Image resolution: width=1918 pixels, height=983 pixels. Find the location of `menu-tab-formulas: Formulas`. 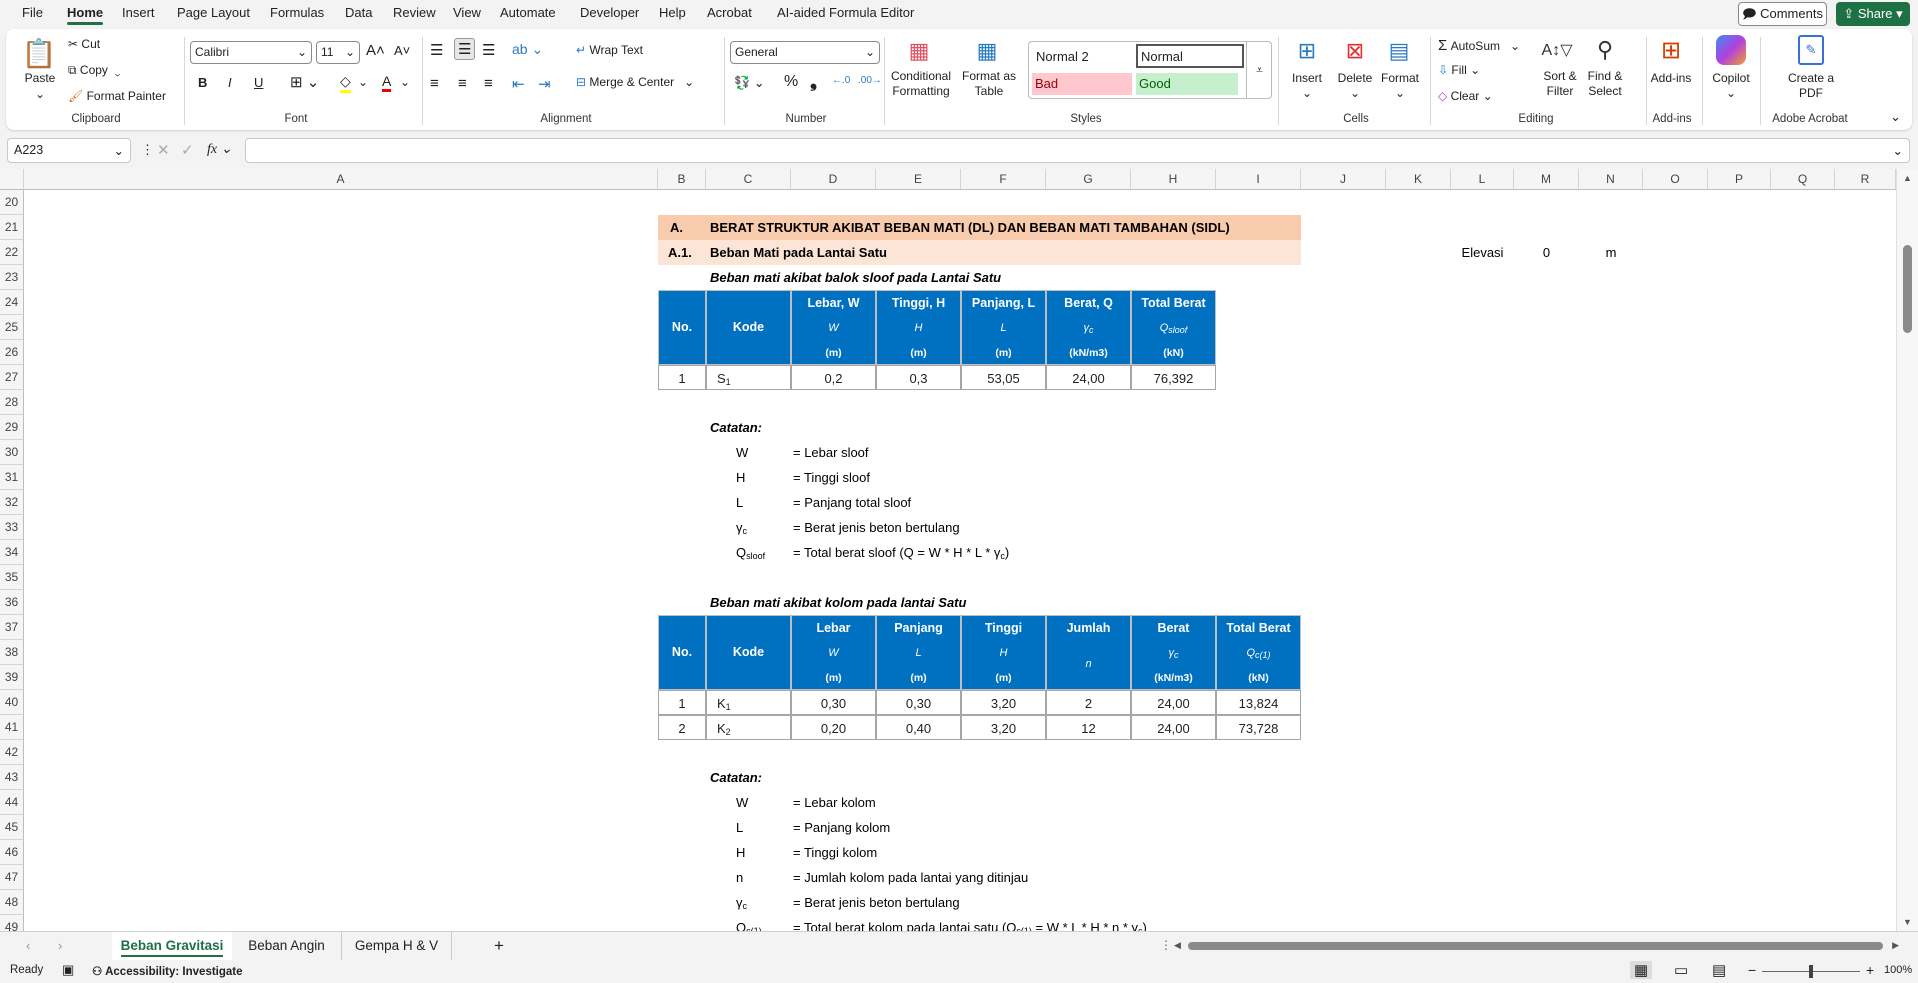

menu-tab-formulas: Formulas is located at coordinates (297, 12).